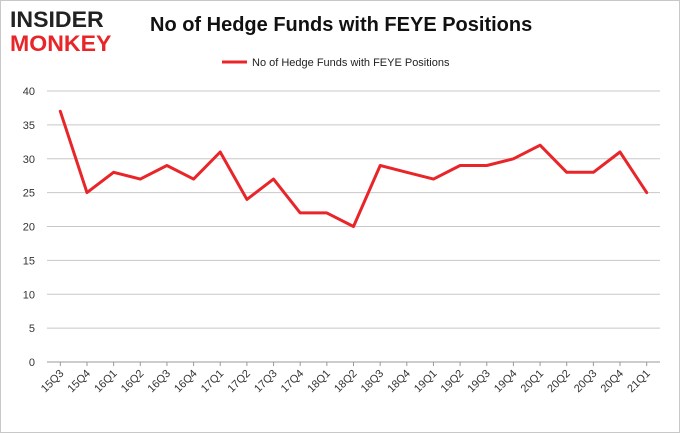  What do you see at coordinates (29, 160) in the screenshot?
I see `y-tick-label: 30` at bounding box center [29, 160].